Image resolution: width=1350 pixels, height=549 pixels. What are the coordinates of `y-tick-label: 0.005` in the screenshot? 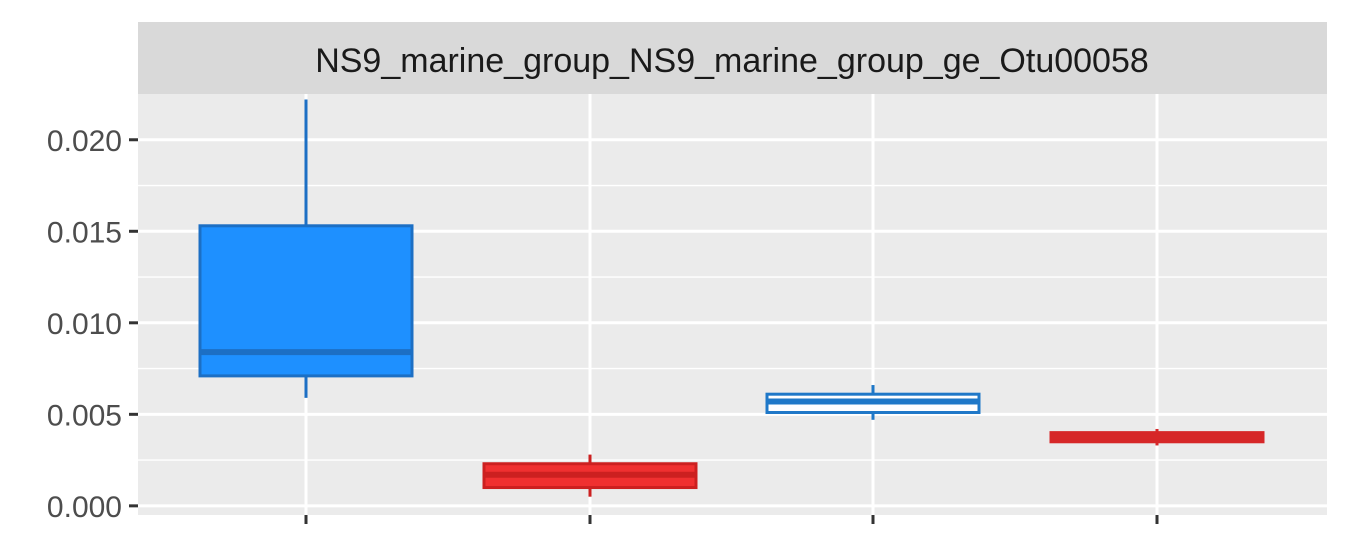 It's located at (84, 415).